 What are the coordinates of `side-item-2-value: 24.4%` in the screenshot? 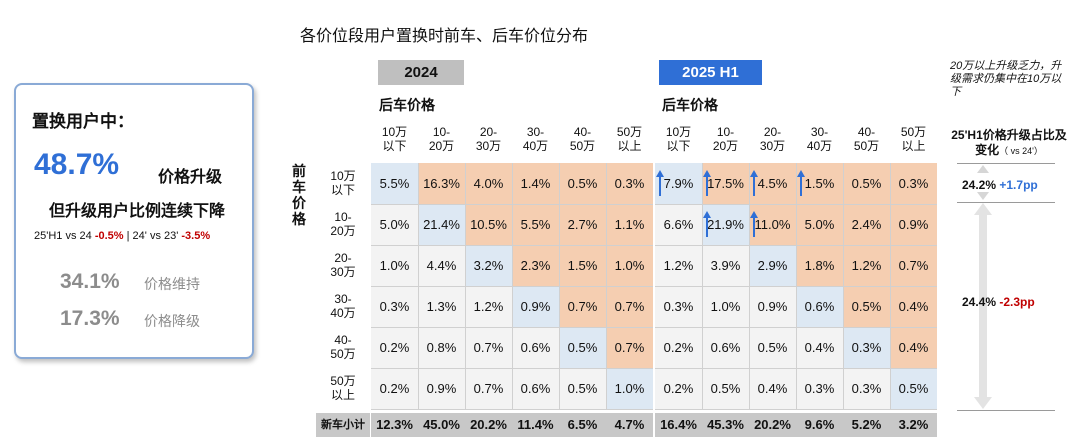 It's located at (979, 302).